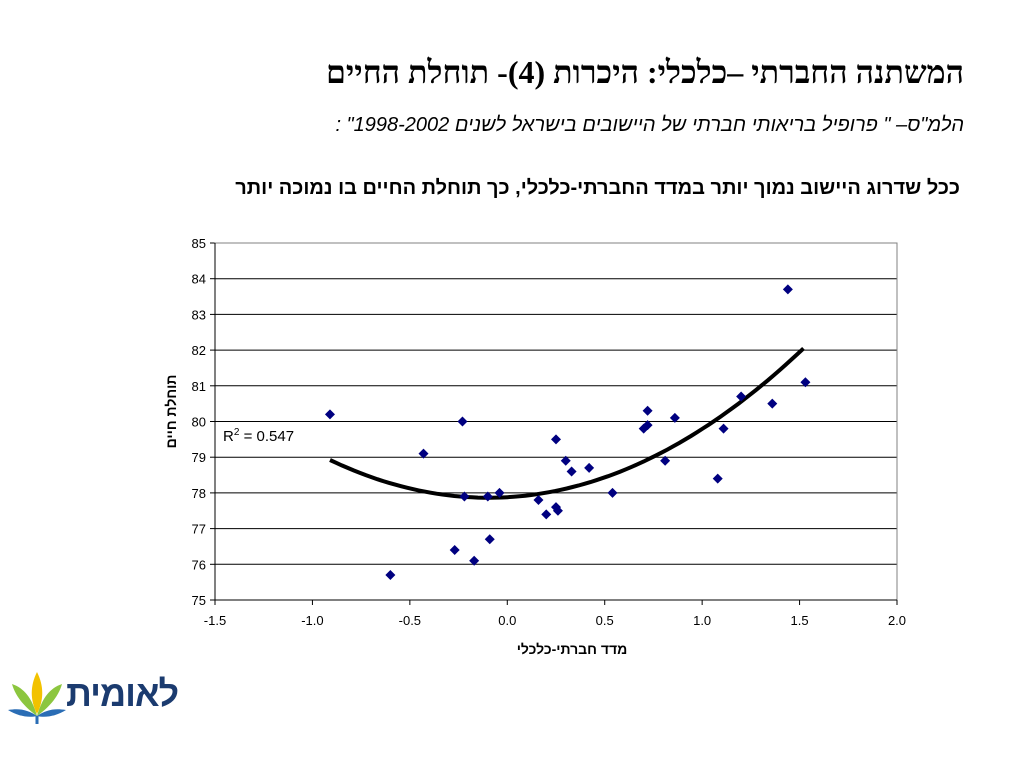  Describe the element at coordinates (199, 279) in the screenshot. I see `y-tick-label: 84` at that location.